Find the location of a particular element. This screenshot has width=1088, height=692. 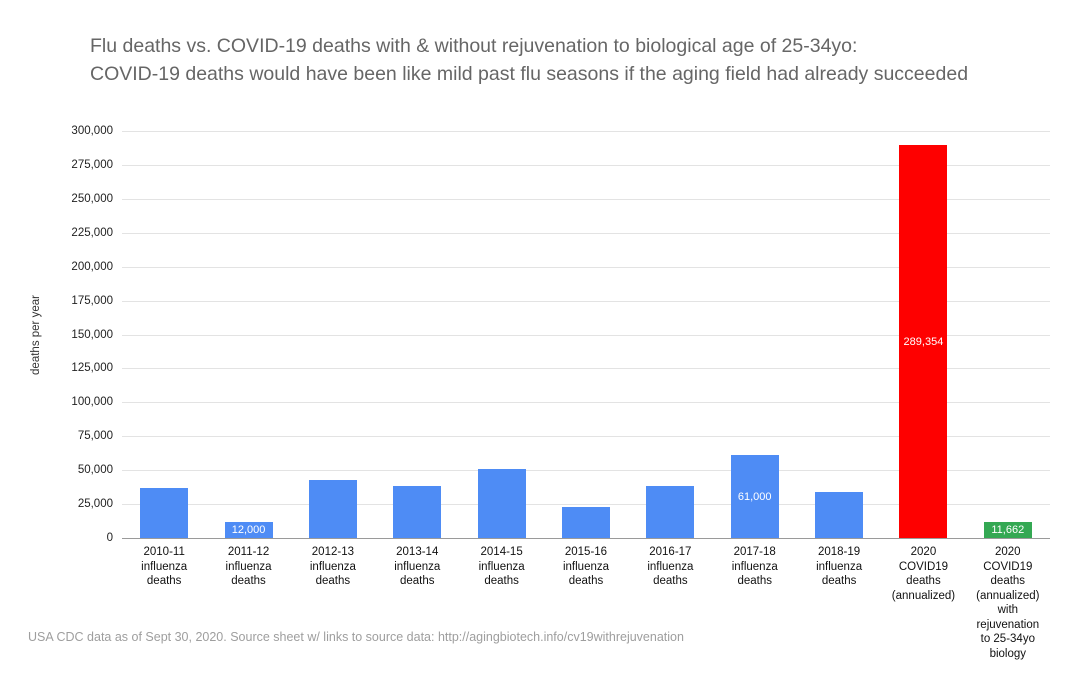

x-axis-label: 2018-19 influenza deaths is located at coordinates (839, 566).